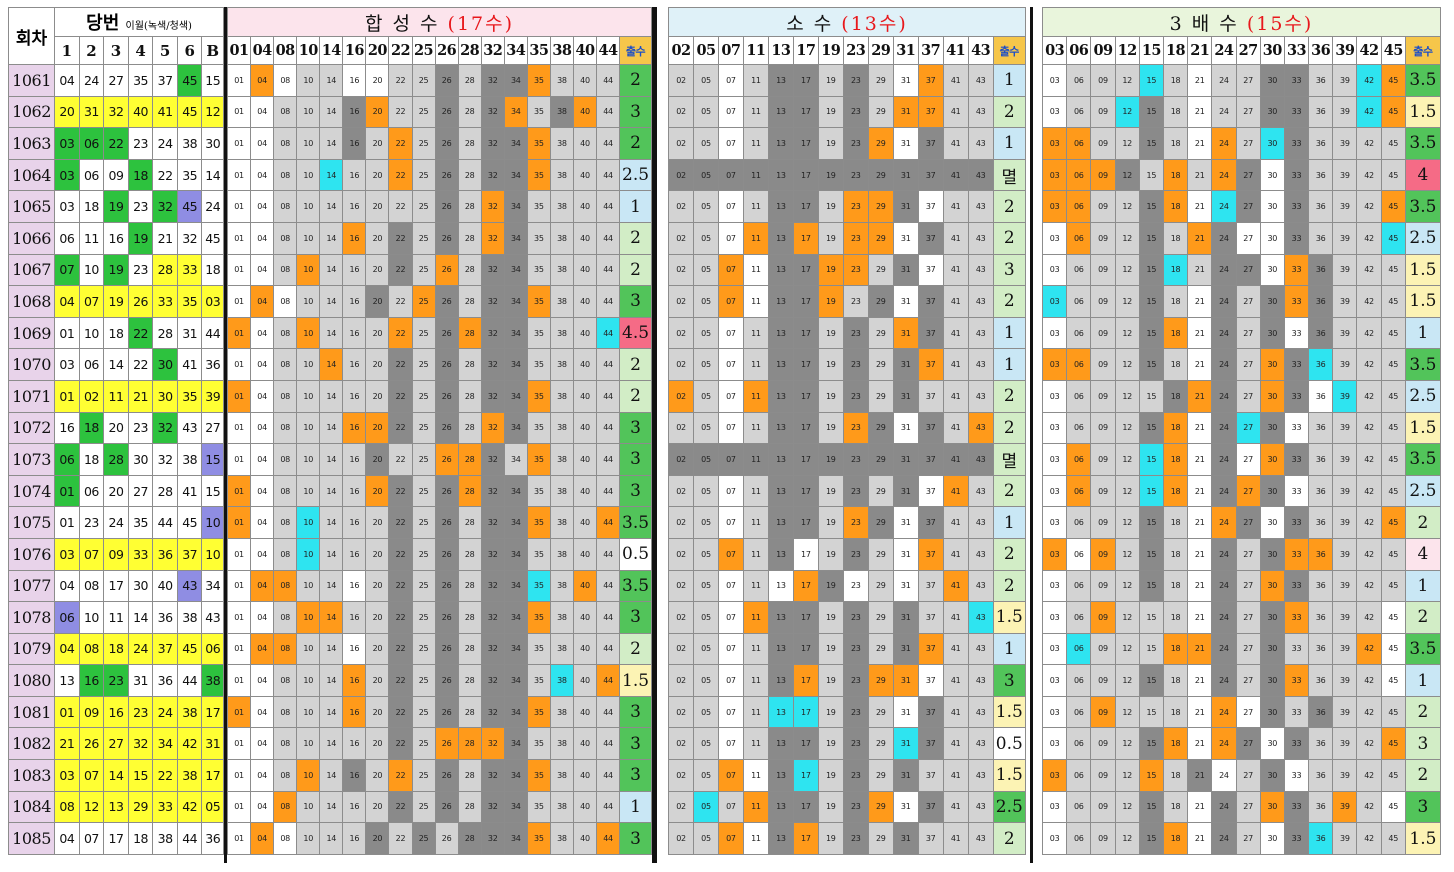  What do you see at coordinates (115, 744) in the screenshot?
I see `draw-row: 1082 21 26 27 32 34 42 31` at bounding box center [115, 744].